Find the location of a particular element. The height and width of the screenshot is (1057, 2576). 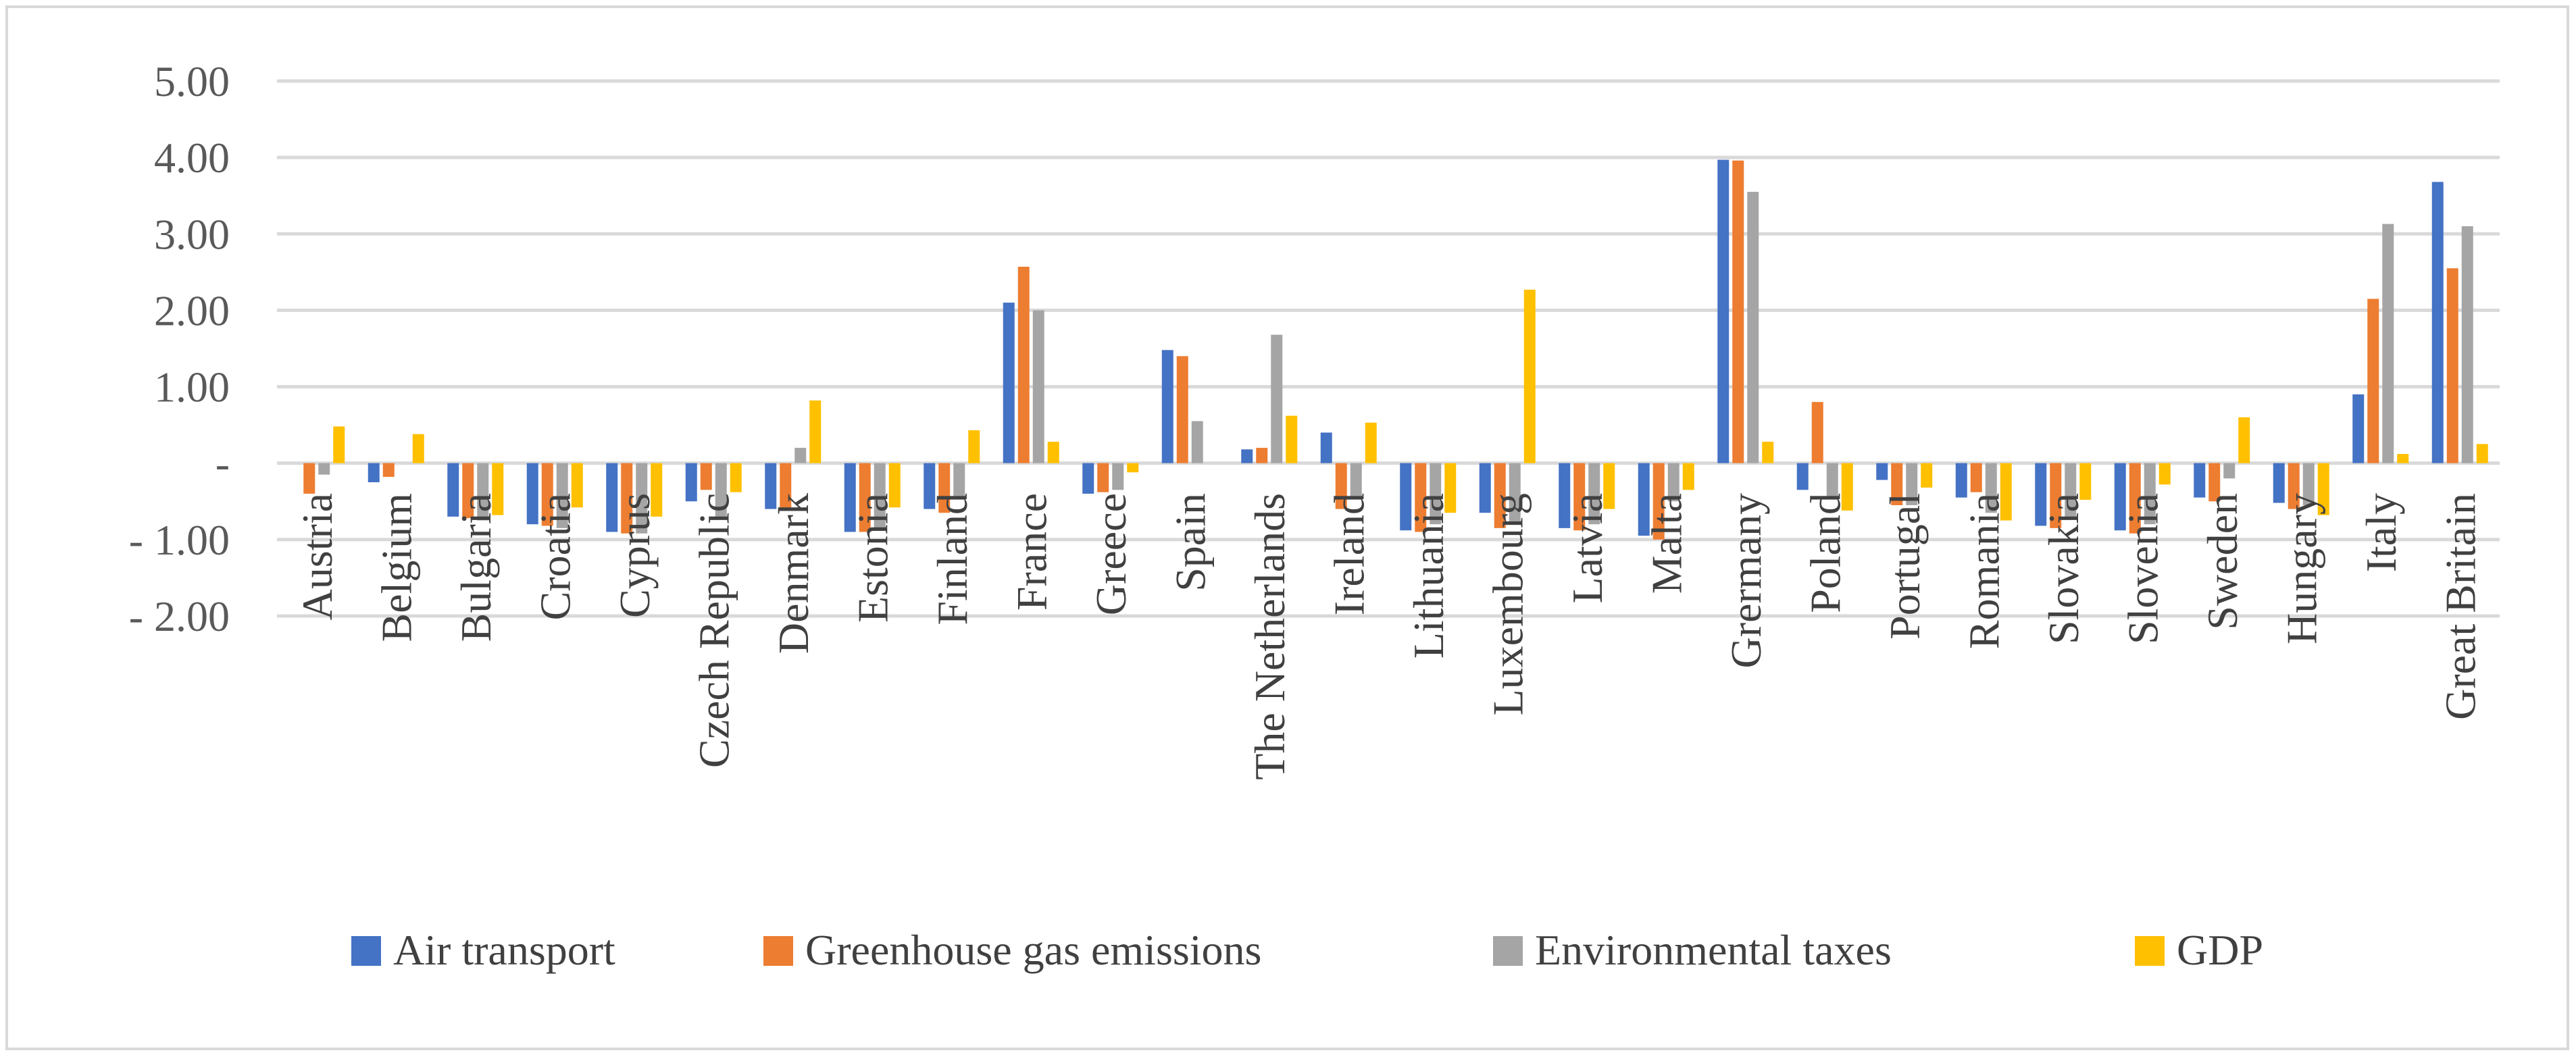

category-label: Spain is located at coordinates (1190, 542).